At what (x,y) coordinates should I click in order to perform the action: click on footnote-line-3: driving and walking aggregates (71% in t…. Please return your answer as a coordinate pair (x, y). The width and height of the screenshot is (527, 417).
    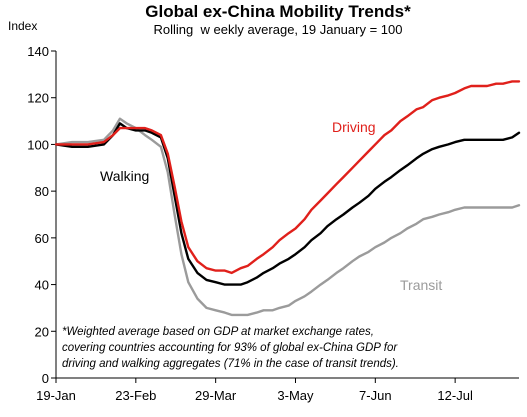
    Looking at the image, I should click on (230, 364).